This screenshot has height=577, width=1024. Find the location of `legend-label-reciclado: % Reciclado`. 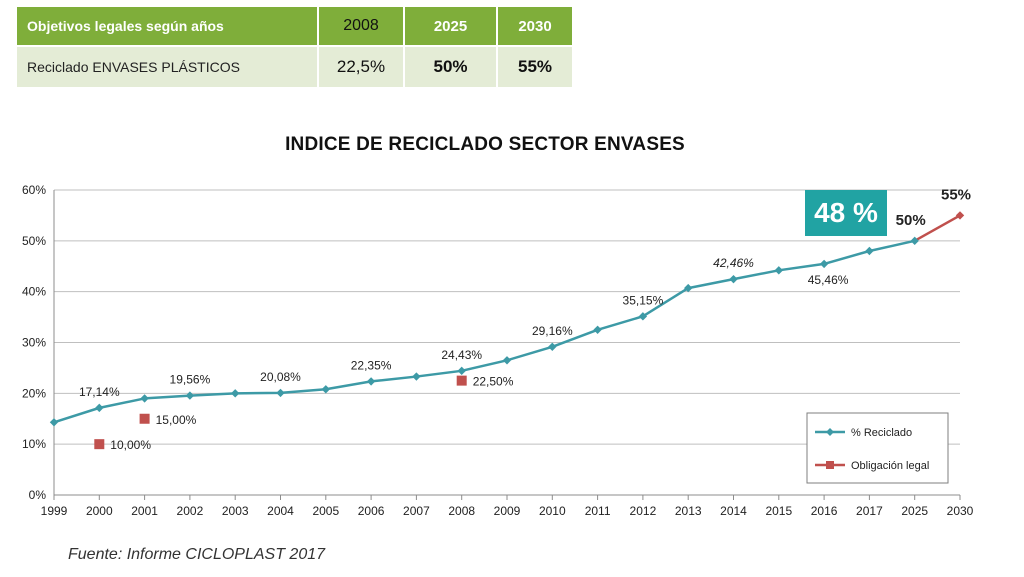

legend-label-reciclado: % Reciclado is located at coordinates (881, 433).